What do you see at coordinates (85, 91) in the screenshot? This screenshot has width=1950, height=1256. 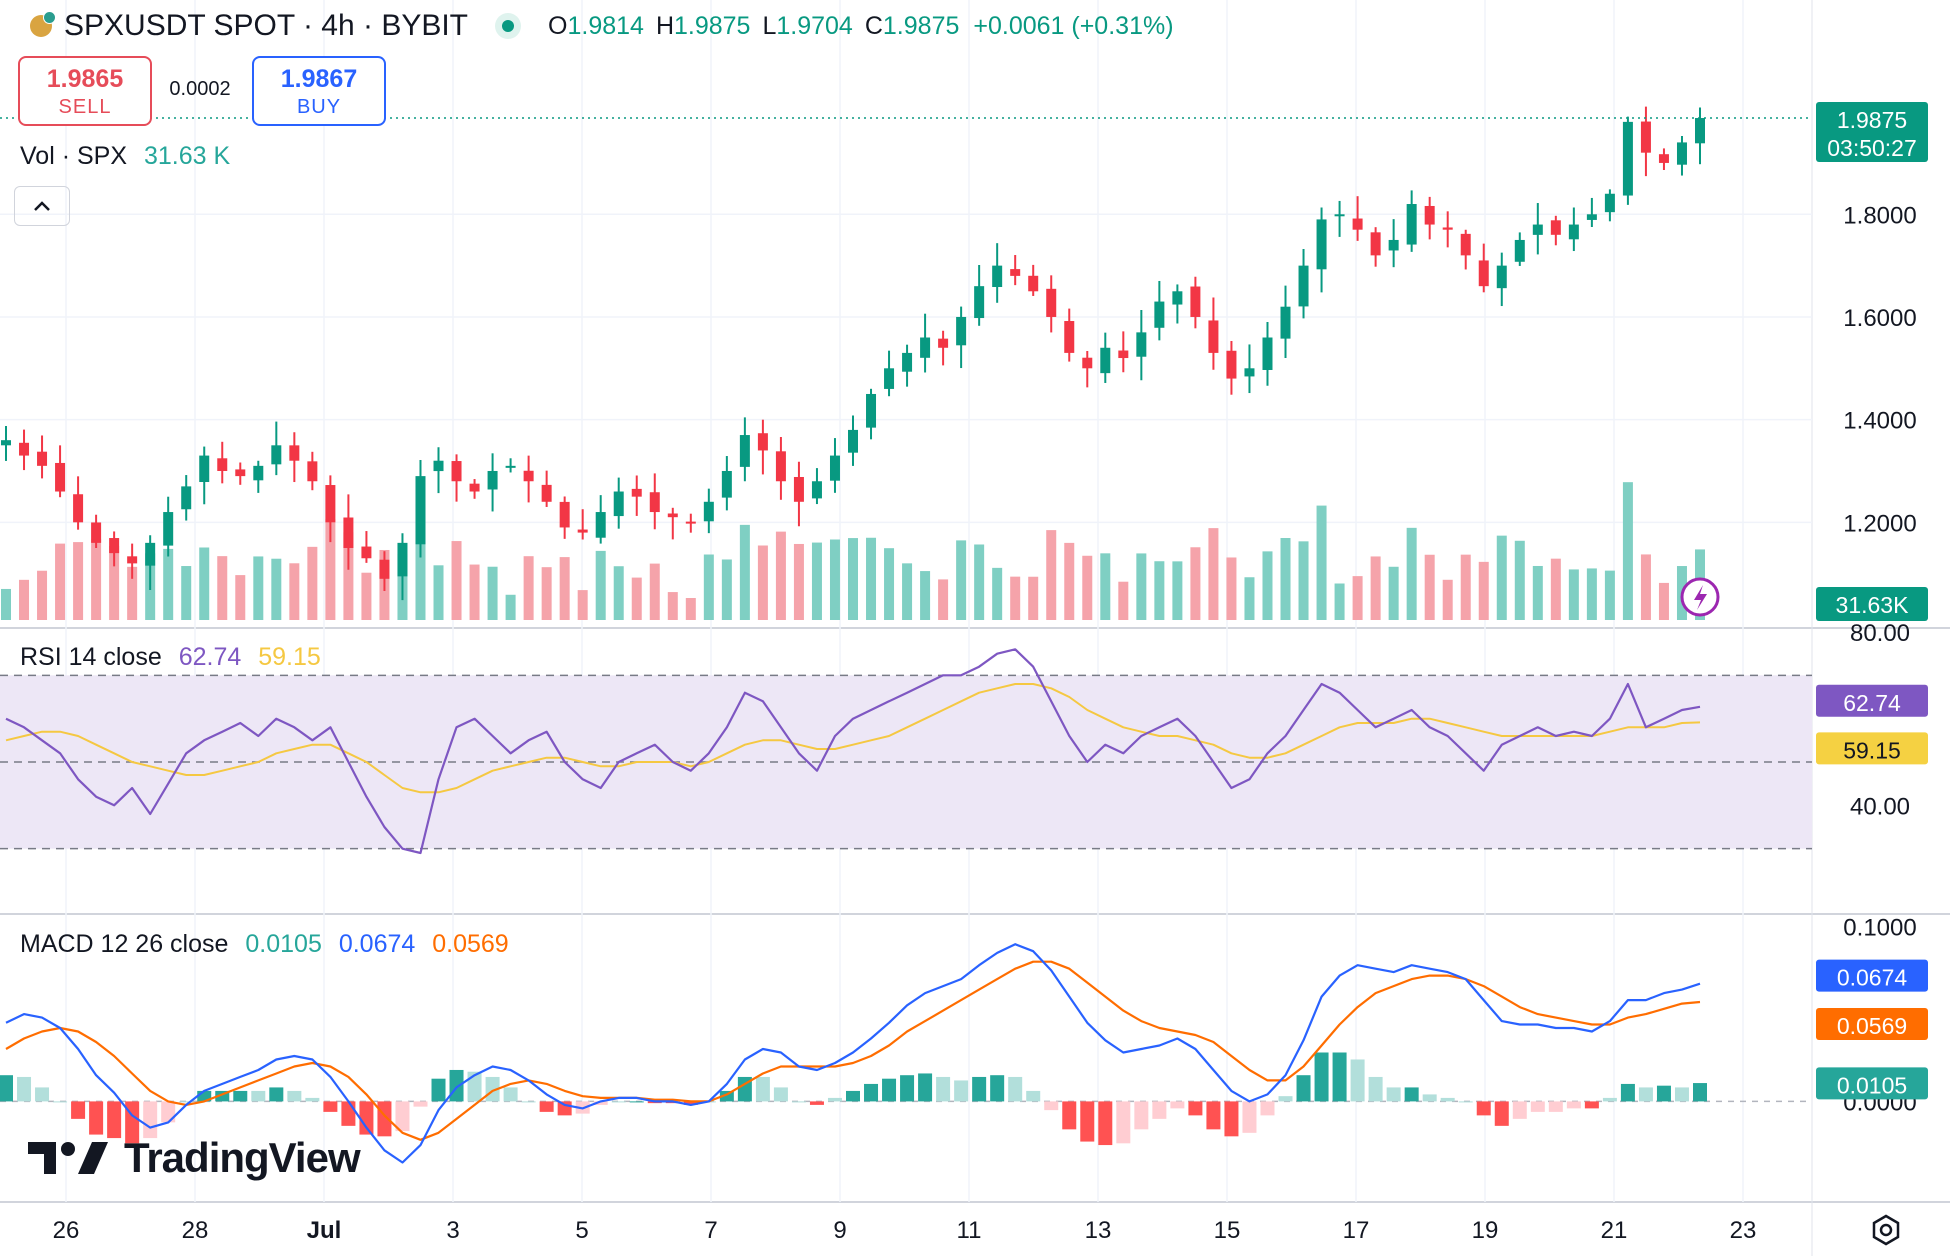 I see `sell-button: 1.9865 SELL` at bounding box center [85, 91].